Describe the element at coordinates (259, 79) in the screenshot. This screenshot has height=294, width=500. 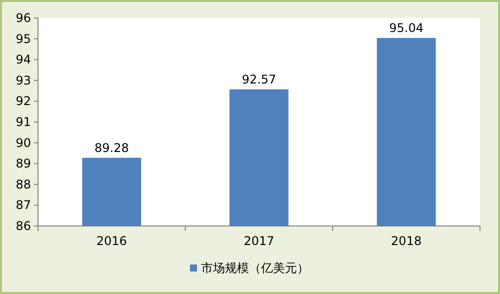
I see `data-label: 92.57` at that location.